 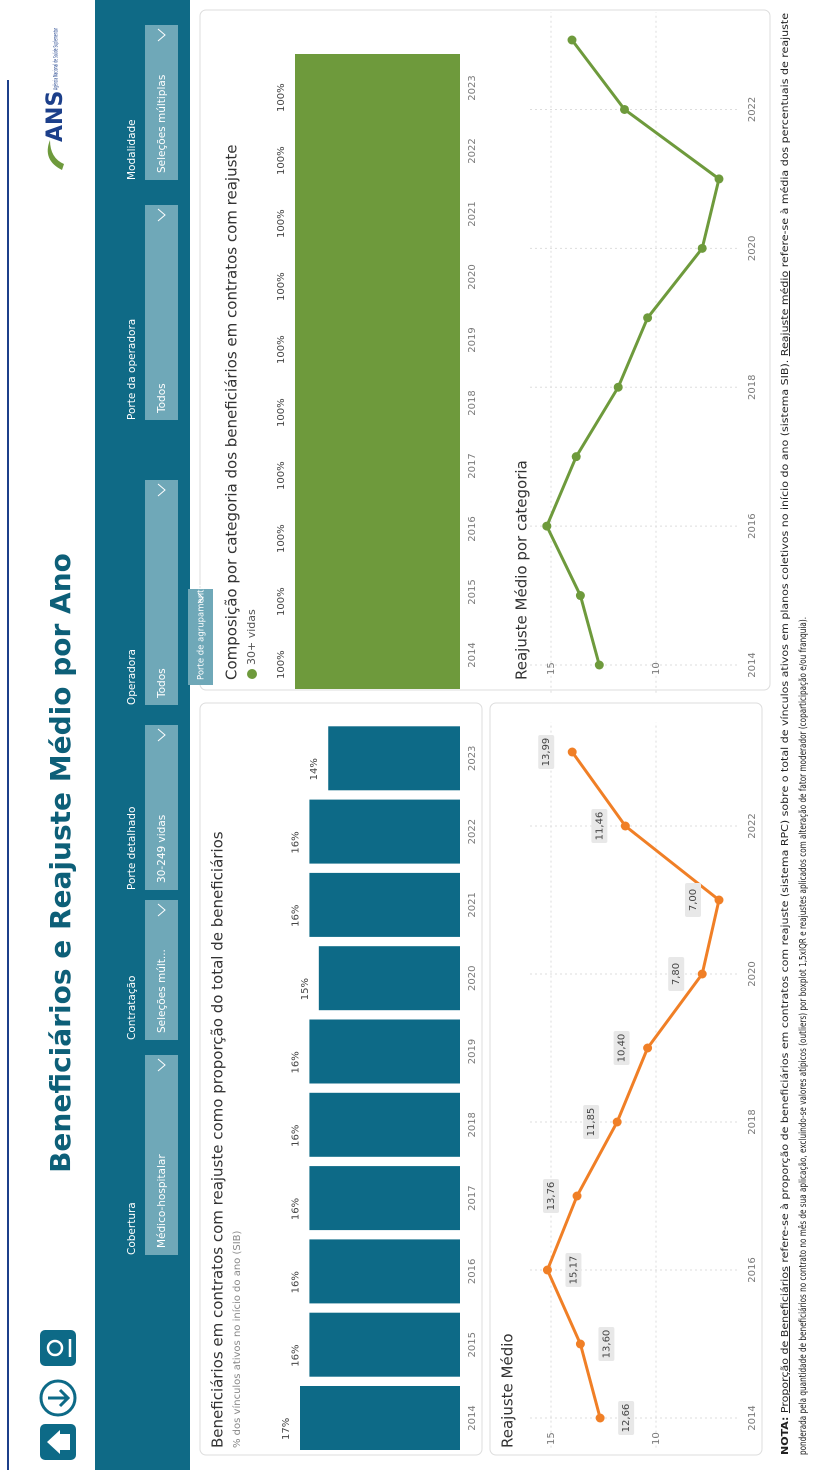 What do you see at coordinates (55, 1348) in the screenshot?
I see `info-icon` at bounding box center [55, 1348].